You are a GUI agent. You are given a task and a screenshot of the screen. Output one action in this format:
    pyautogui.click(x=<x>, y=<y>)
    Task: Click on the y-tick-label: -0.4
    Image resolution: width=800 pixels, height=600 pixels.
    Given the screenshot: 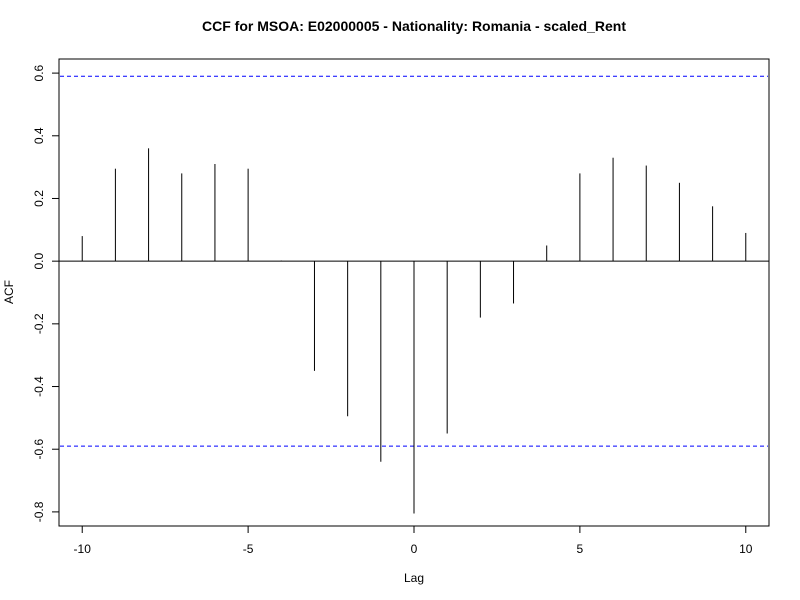 What is the action you would take?
    pyautogui.click(x=39, y=386)
    